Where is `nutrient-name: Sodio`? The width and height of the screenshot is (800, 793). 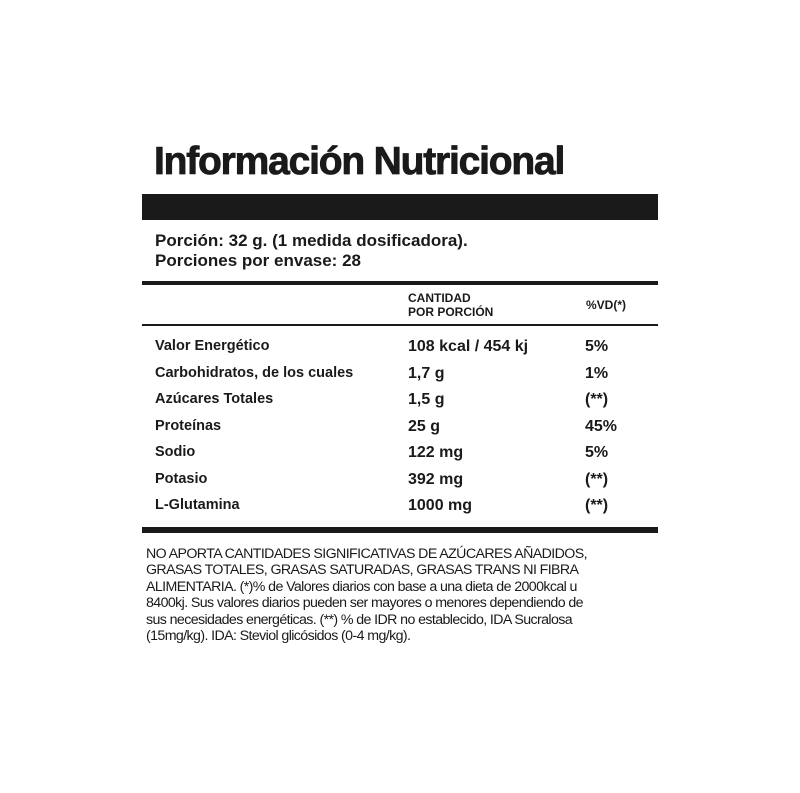
nutrient-name: Sodio is located at coordinates (175, 452).